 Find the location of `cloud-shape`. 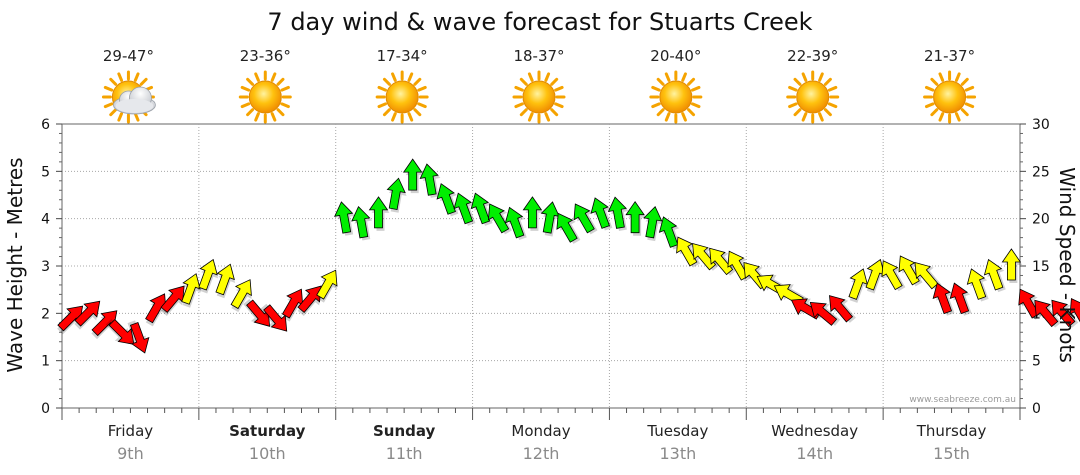

cloud-shape is located at coordinates (134, 100).